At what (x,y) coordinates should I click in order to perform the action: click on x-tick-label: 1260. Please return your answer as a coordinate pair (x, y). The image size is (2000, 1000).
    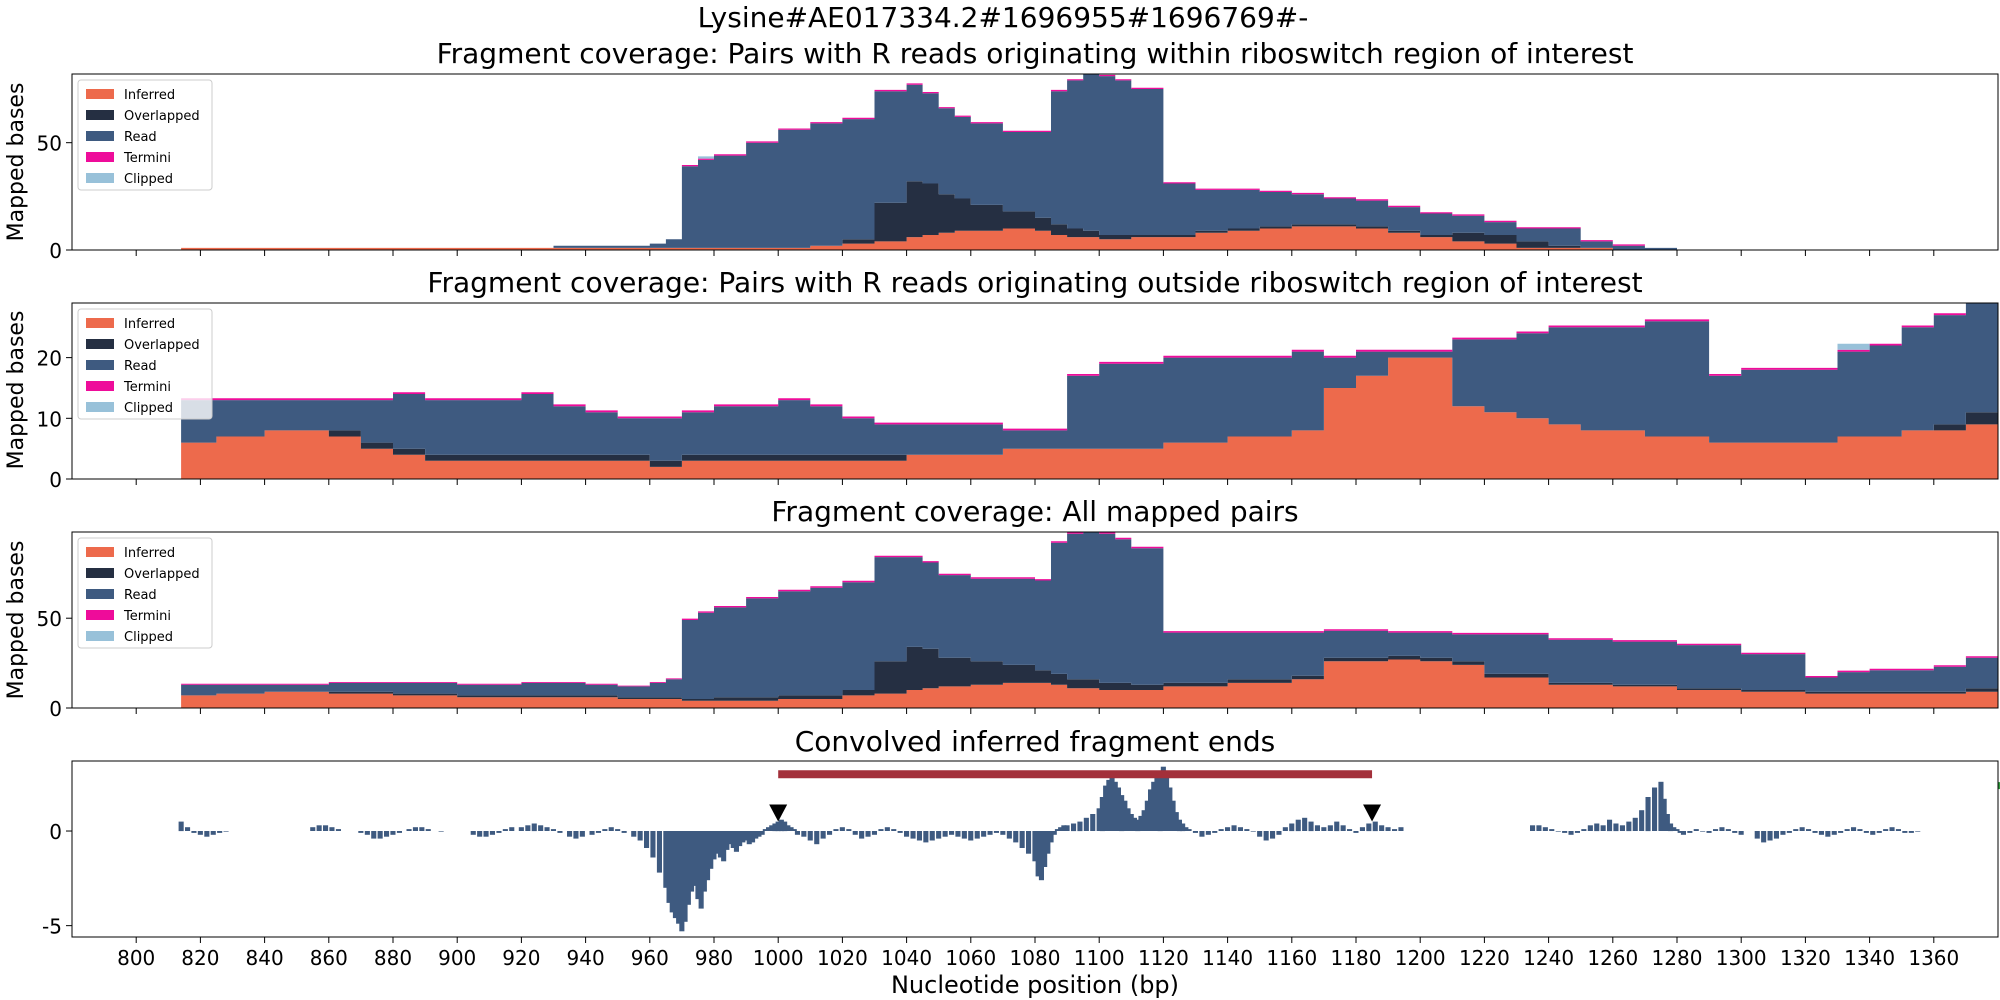
    Looking at the image, I should click on (1612, 958).